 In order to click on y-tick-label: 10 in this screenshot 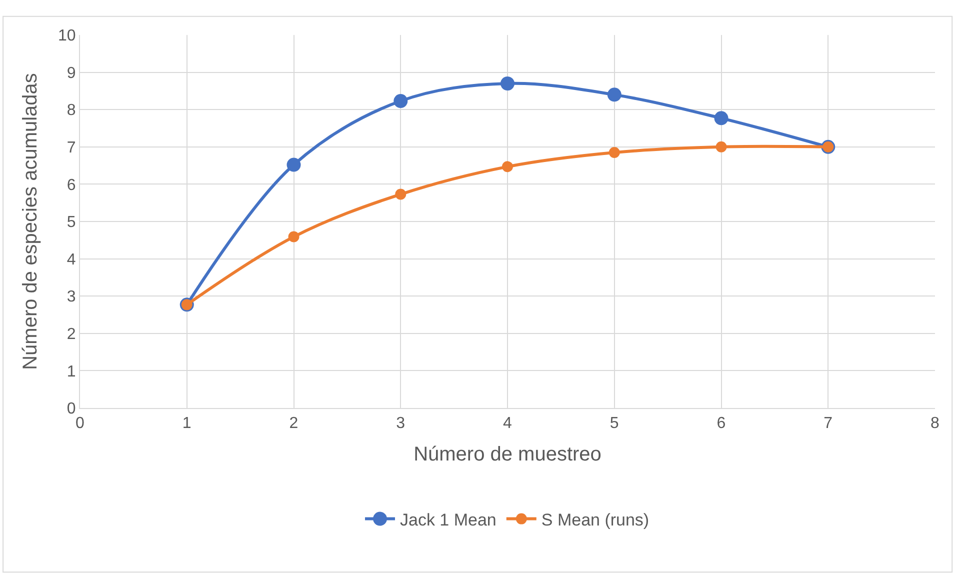, I will do `click(67, 36)`.